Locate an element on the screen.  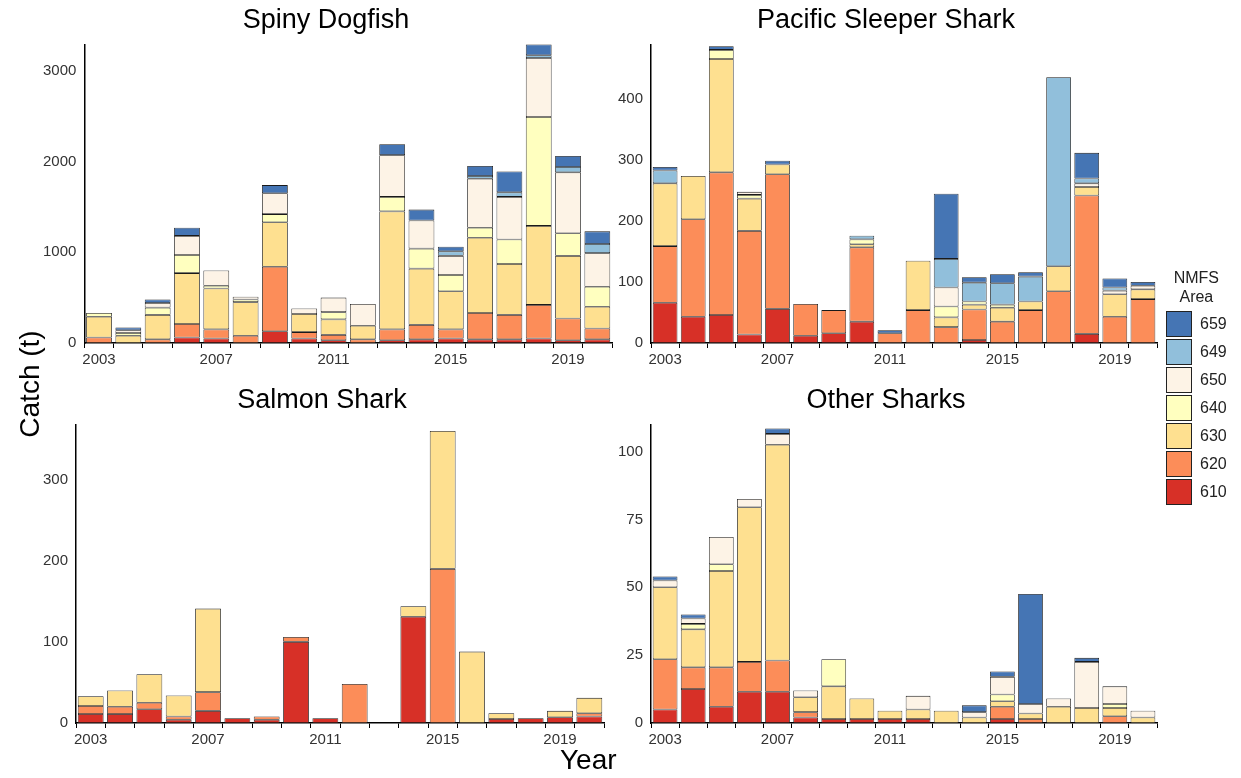
chart-title: Other Sharks is located at coordinates (886, 398).